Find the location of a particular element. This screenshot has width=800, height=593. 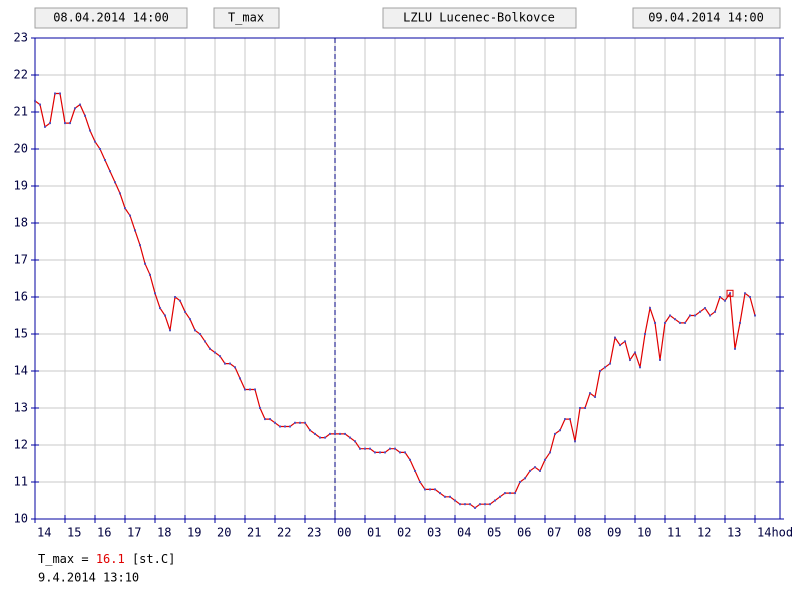

x-tick-label: 13 is located at coordinates (734, 533).